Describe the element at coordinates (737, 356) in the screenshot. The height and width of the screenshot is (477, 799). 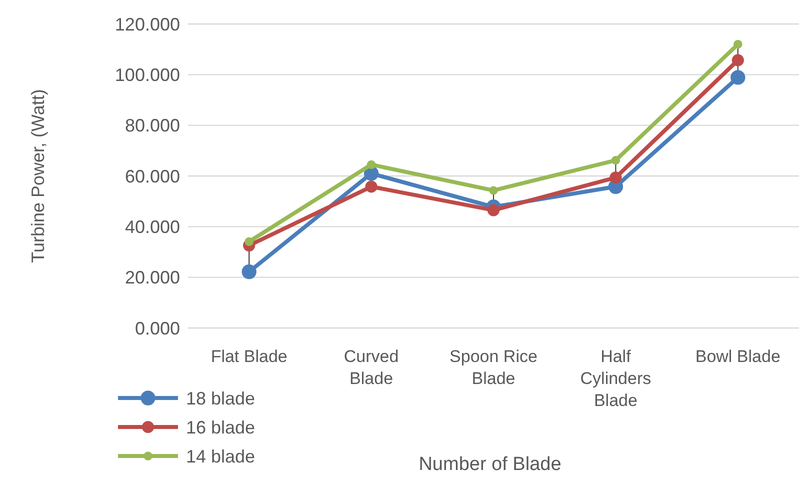
I see `x-tick-label: Bowl Blade` at that location.